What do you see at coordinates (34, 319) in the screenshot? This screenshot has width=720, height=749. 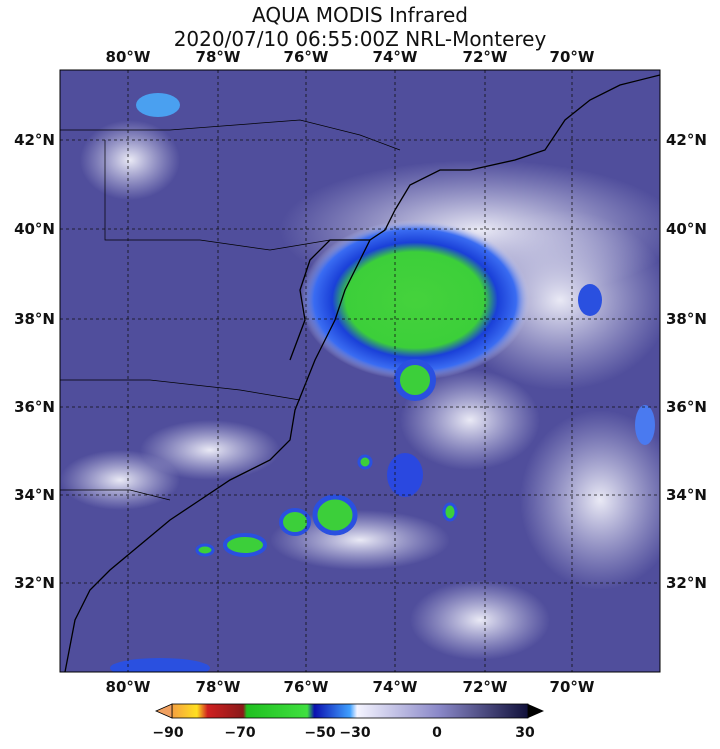 I see `latitude-label-left: 38°N` at bounding box center [34, 319].